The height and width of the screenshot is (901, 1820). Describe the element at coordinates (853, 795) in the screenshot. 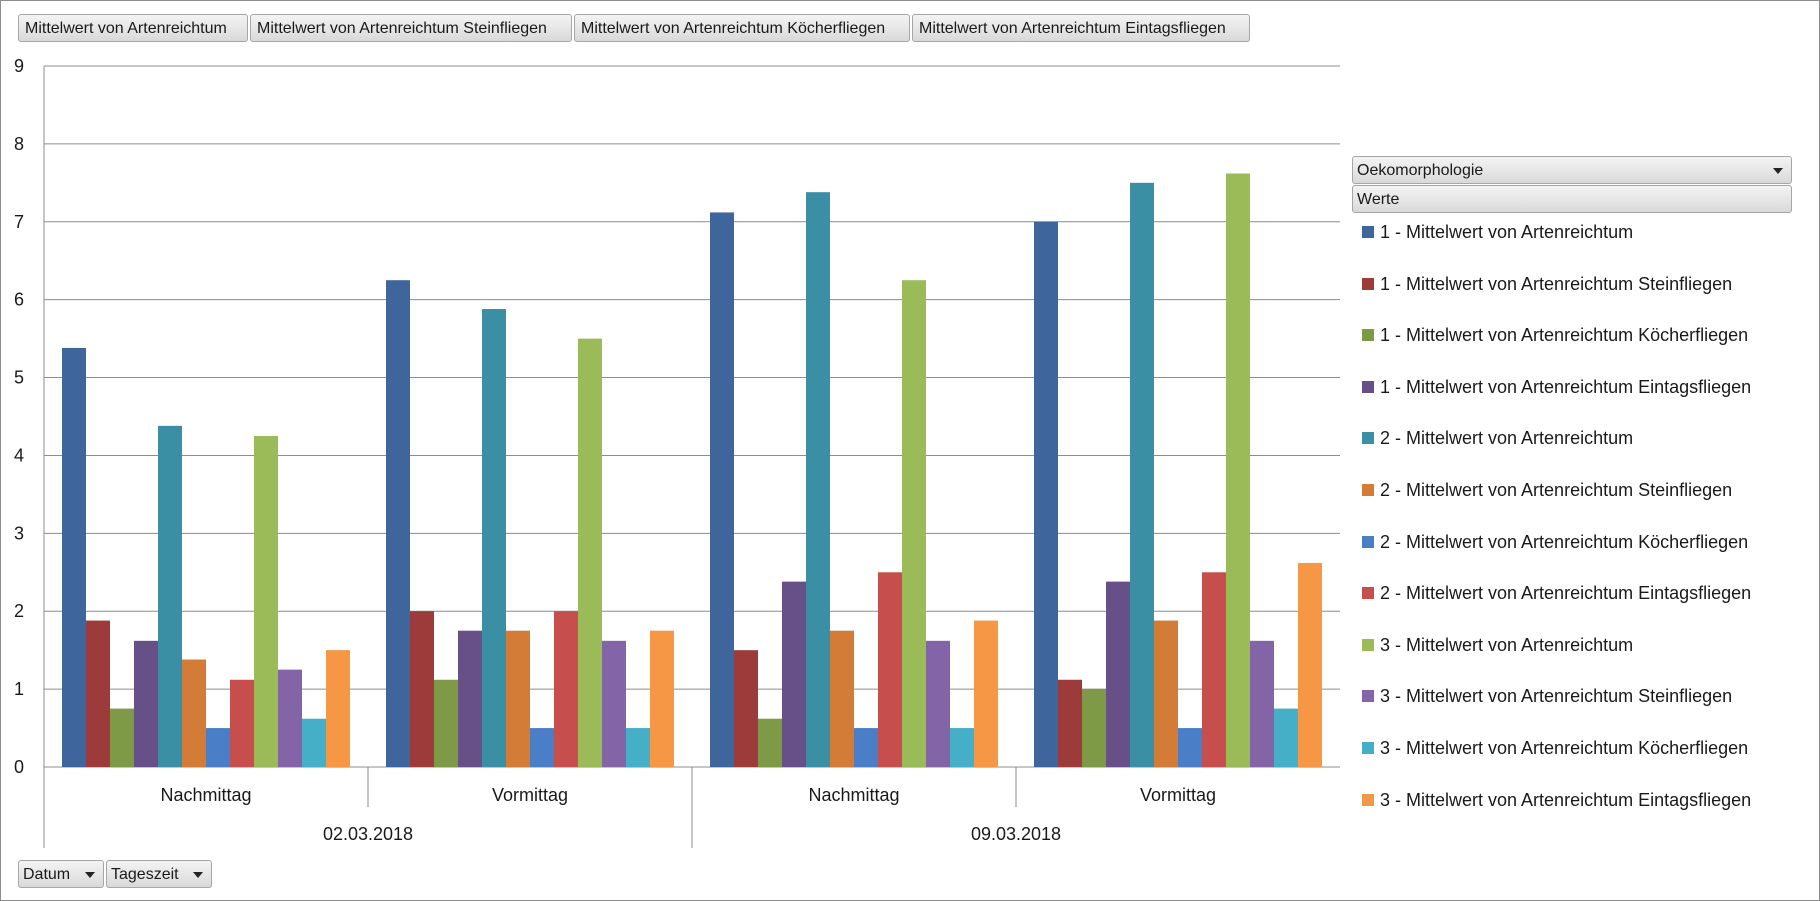

I see `x-category-label: Nachmittag` at that location.